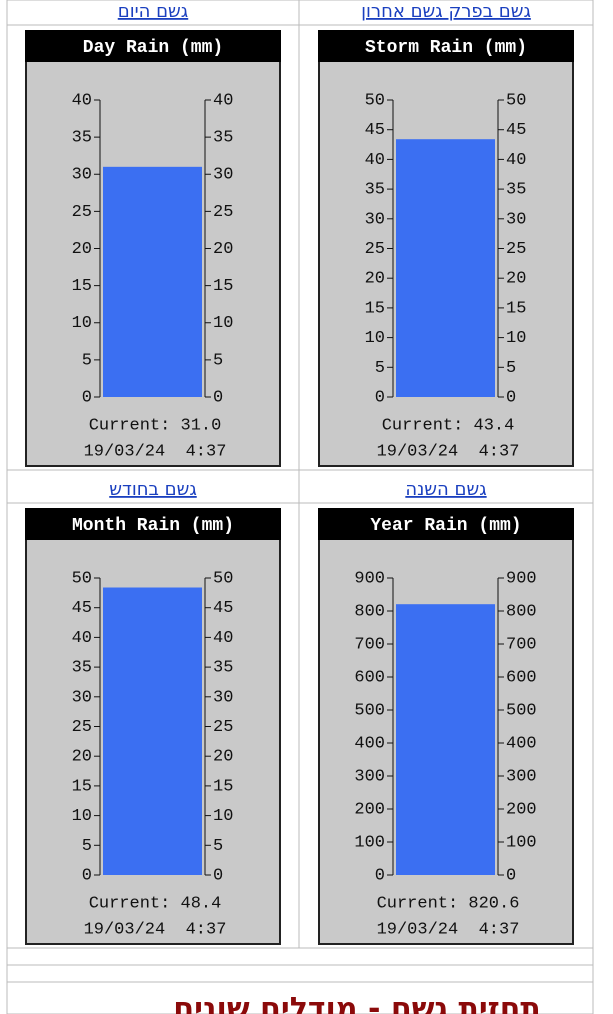 This screenshot has width=613, height=1014. I want to click on y2-tick-label: 45, so click(516, 130).